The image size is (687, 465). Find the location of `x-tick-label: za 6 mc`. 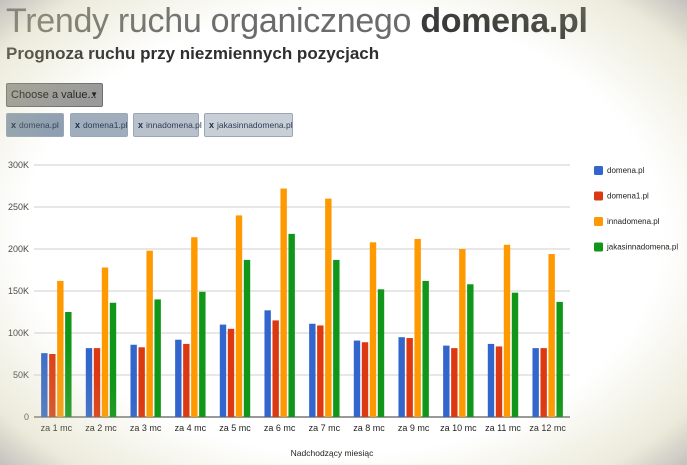

x-tick-label: za 6 mc is located at coordinates (280, 428).